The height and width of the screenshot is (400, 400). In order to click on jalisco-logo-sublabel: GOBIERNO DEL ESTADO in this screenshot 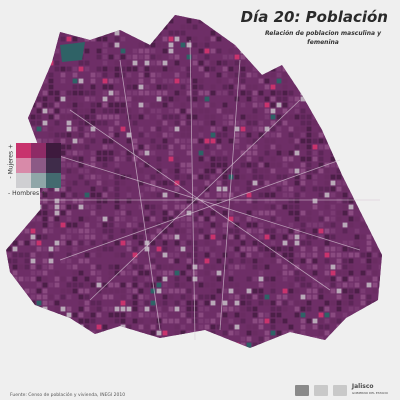, I will do `click(369, 393)`.